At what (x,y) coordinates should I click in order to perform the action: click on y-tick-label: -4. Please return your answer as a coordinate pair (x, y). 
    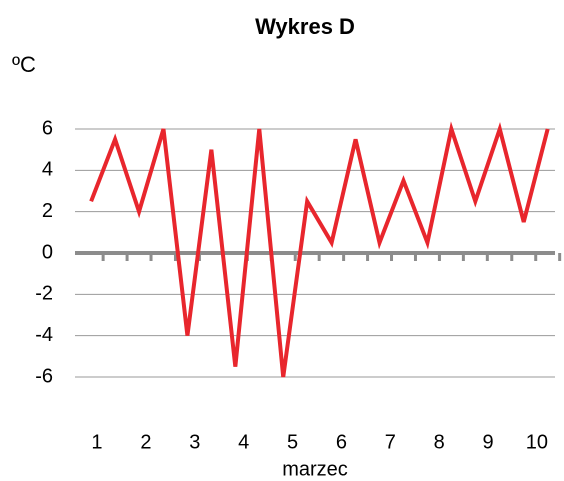
    Looking at the image, I should click on (44, 335).